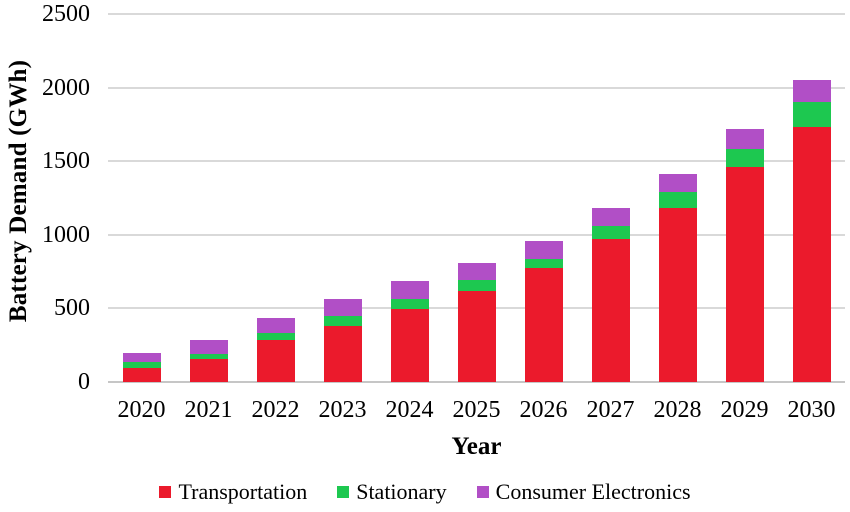 The image size is (850, 512). I want to click on legend-item-stationary: Stationary, so click(392, 491).